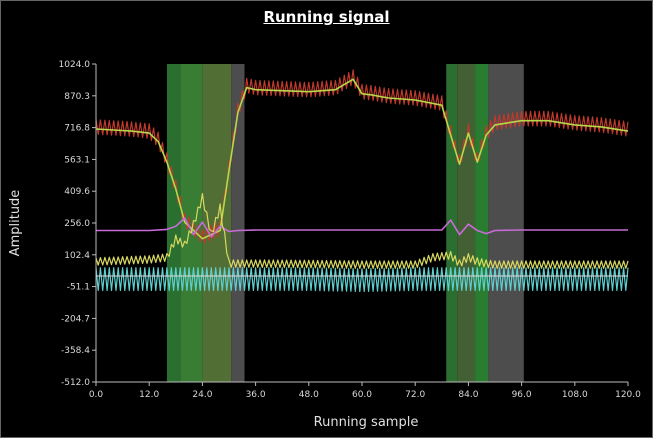  Describe the element at coordinates (15, 223) in the screenshot. I see `y-axis-label: Amplitude` at that location.